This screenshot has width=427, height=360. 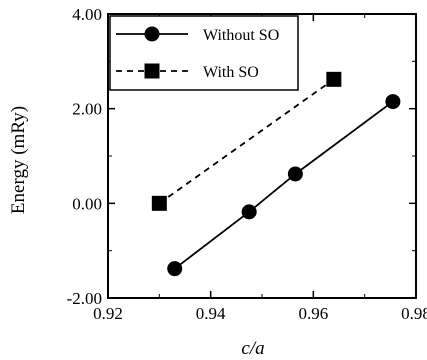 I want to click on x-tick-label: 0.98, so click(x=414, y=313).